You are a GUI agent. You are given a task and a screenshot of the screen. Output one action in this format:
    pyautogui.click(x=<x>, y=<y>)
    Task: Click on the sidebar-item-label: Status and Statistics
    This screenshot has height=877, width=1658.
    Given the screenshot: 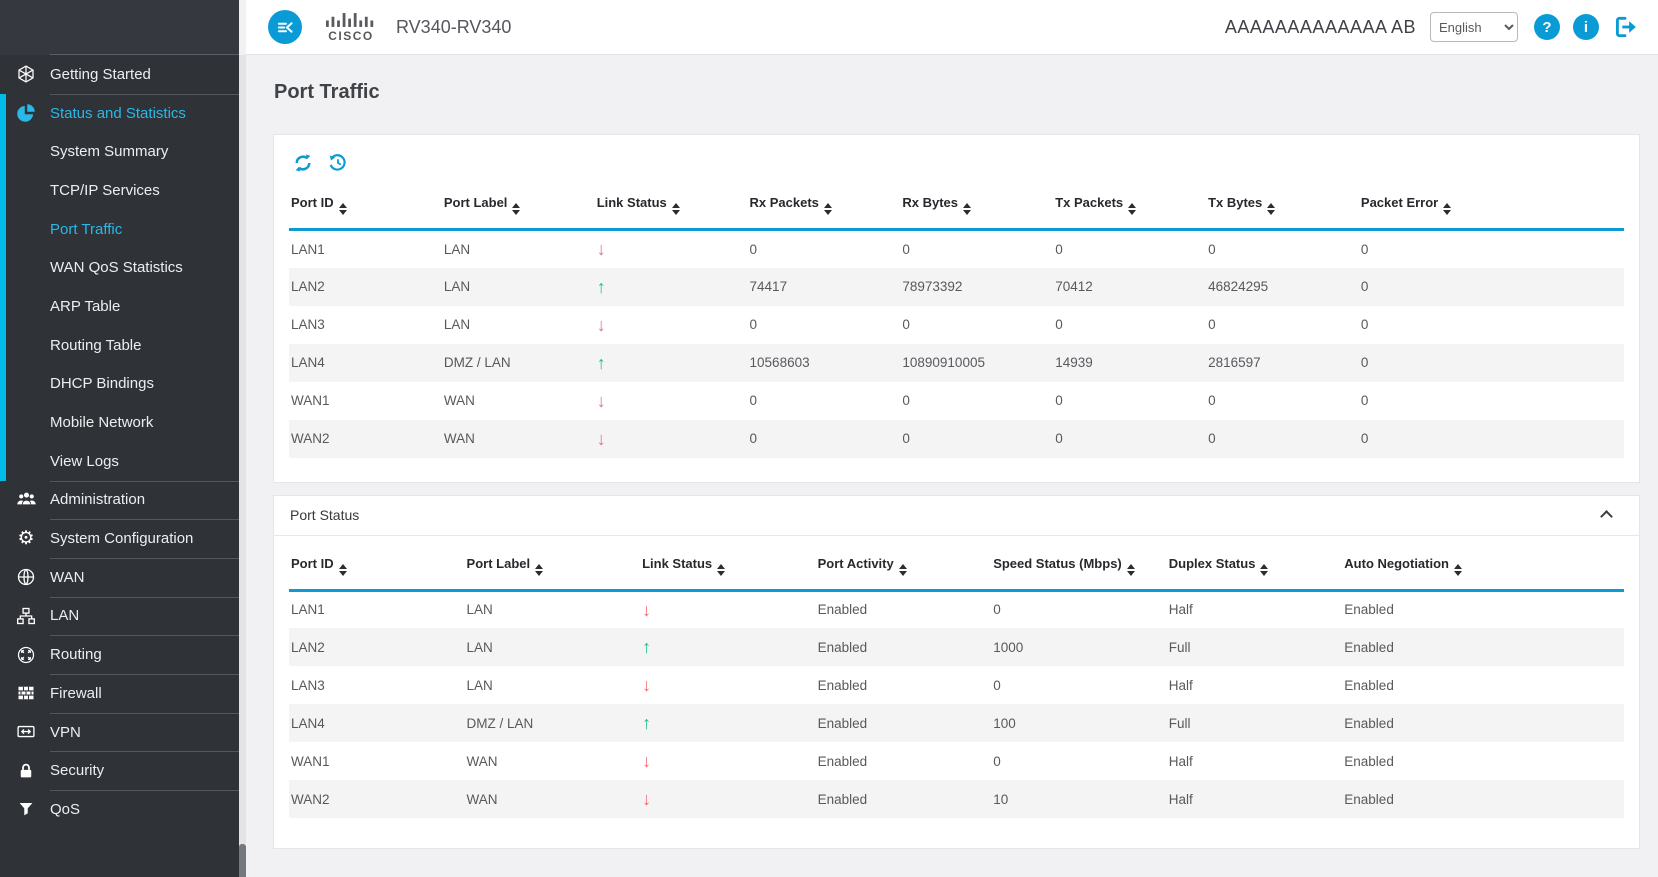 What is the action you would take?
    pyautogui.click(x=118, y=113)
    